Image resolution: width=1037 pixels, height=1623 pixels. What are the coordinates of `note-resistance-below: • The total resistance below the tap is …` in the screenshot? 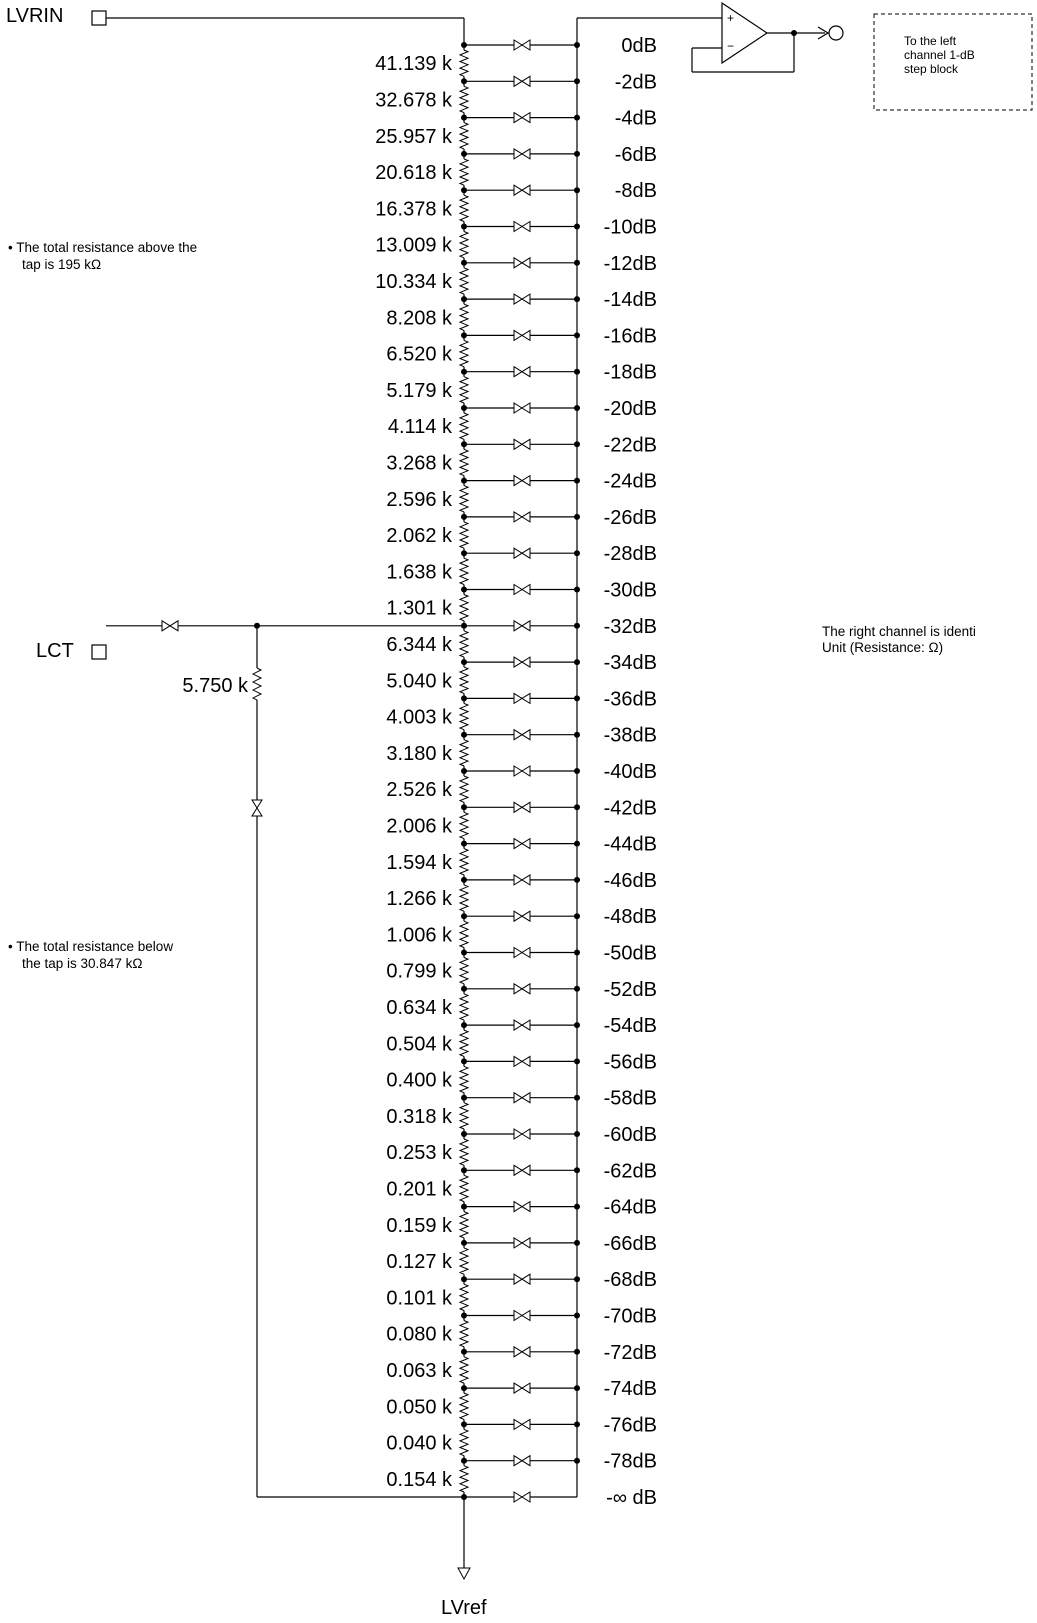 It's located at (92, 955).